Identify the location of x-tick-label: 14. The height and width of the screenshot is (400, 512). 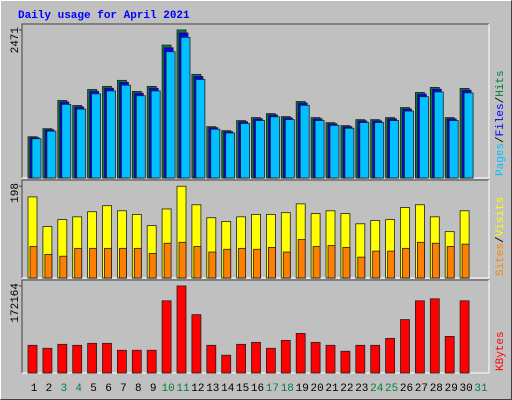
(228, 389).